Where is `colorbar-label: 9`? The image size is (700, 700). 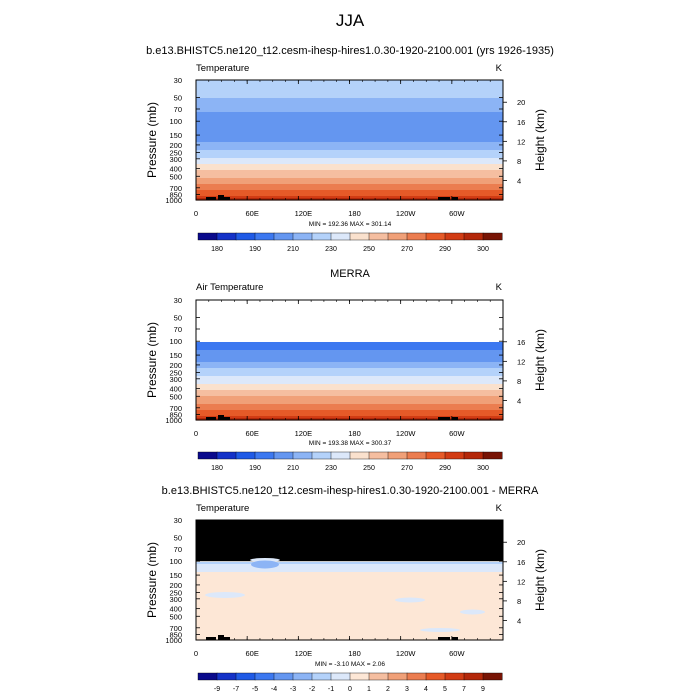
colorbar-label: 9 is located at coordinates (483, 689).